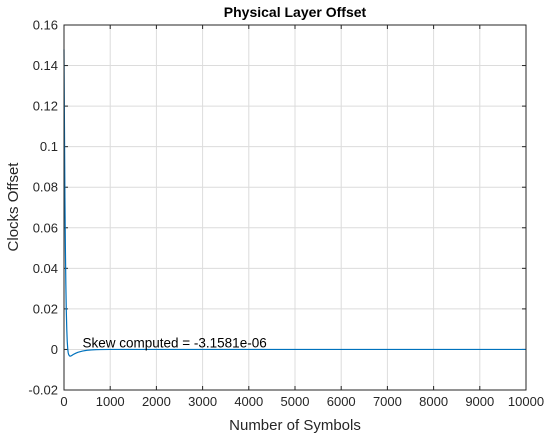 The width and height of the screenshot is (550, 439). What do you see at coordinates (45, 25) in the screenshot?
I see `y-tick-label: 0.16` at bounding box center [45, 25].